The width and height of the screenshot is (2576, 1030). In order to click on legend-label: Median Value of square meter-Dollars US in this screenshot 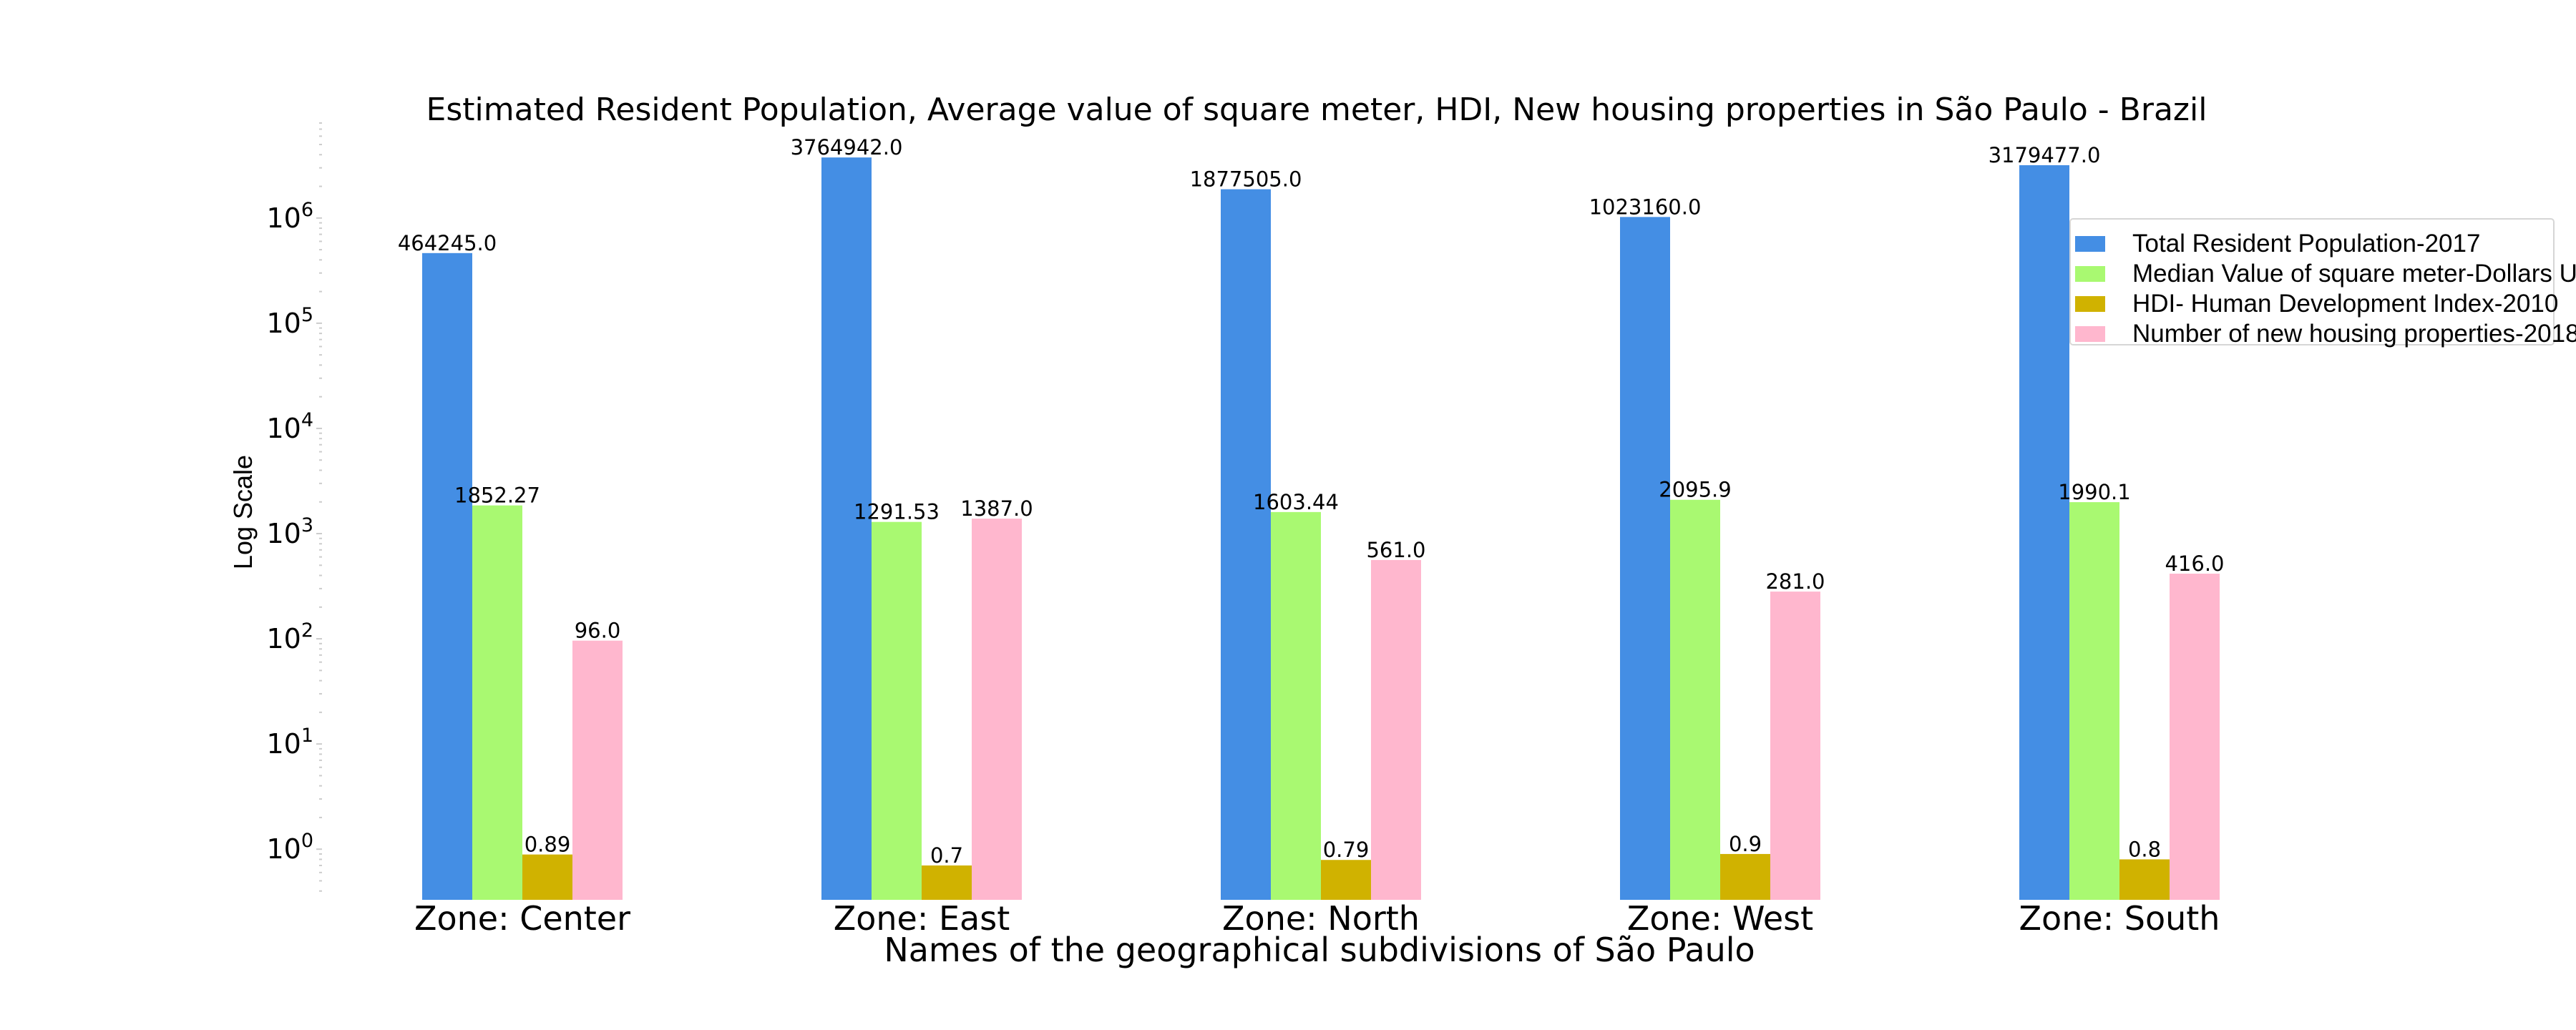, I will do `click(2354, 274)`.